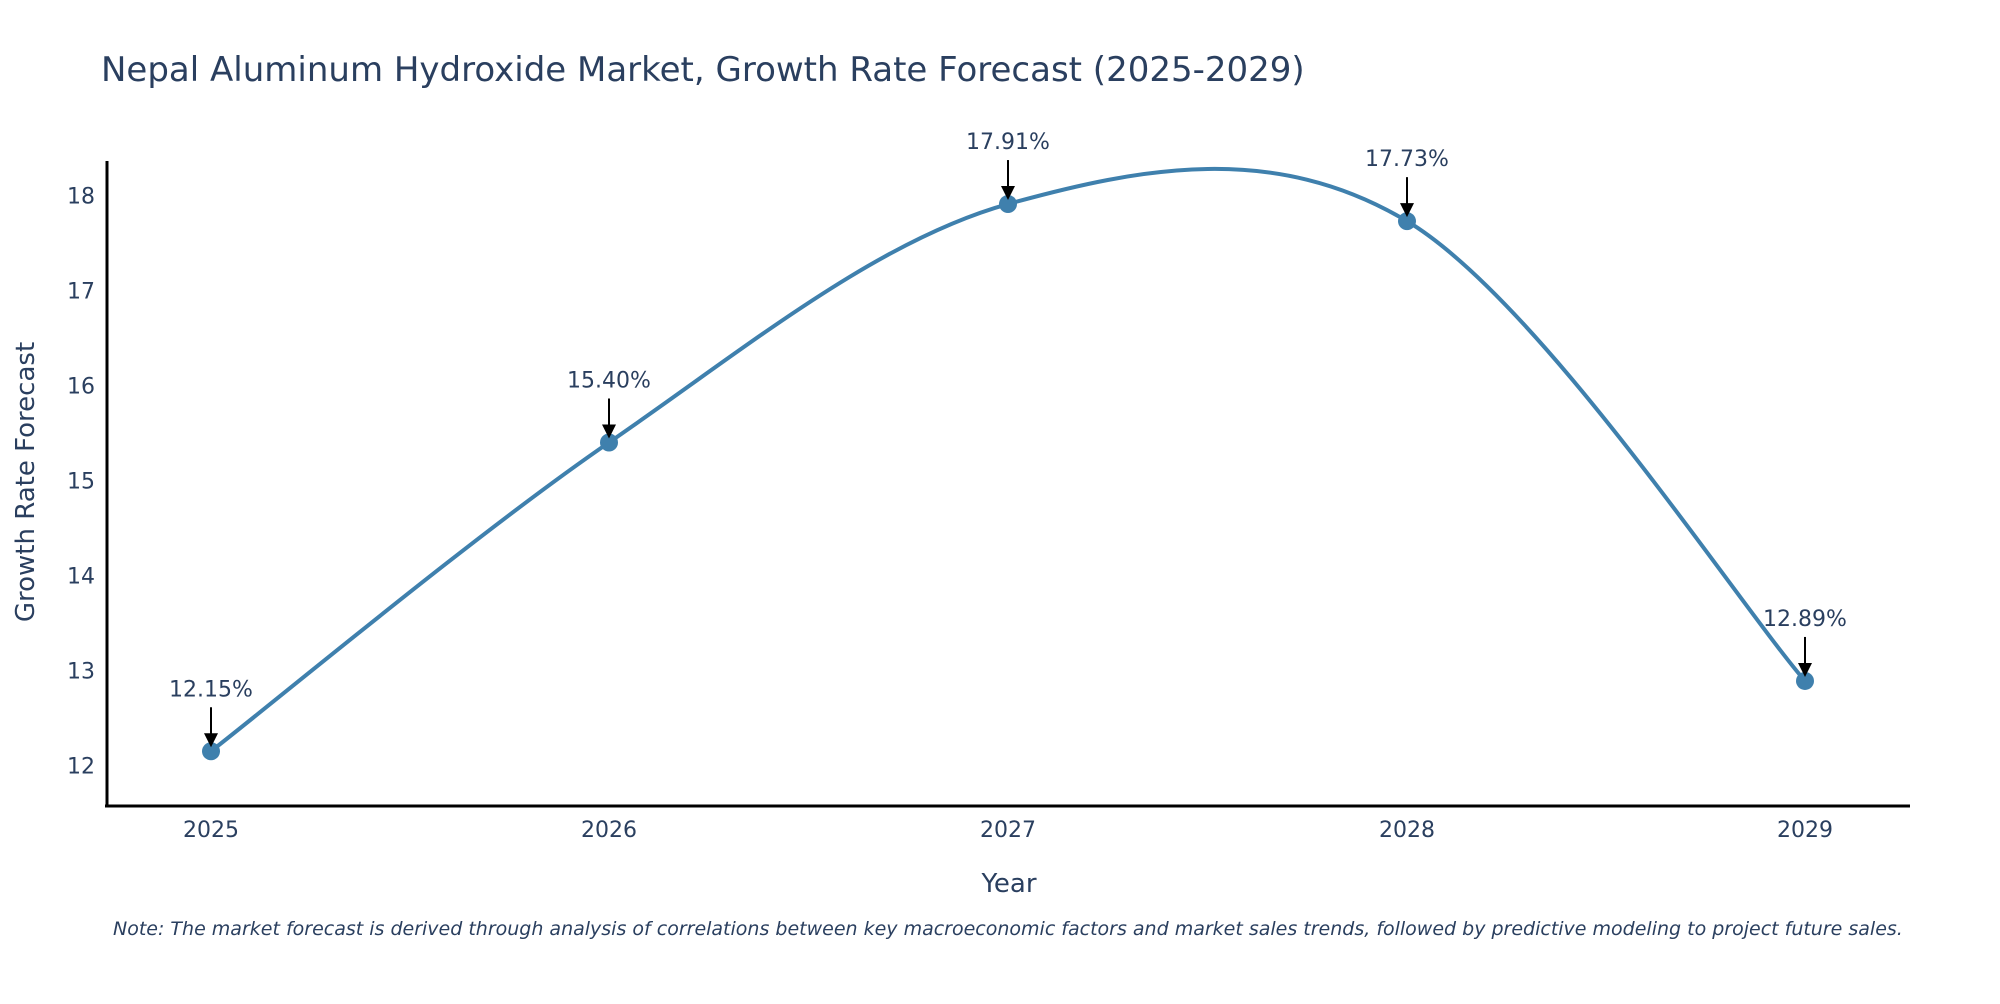 The width and height of the screenshot is (2000, 1004). What do you see at coordinates (1008, 884) in the screenshot?
I see `x-axis-title: Year` at bounding box center [1008, 884].